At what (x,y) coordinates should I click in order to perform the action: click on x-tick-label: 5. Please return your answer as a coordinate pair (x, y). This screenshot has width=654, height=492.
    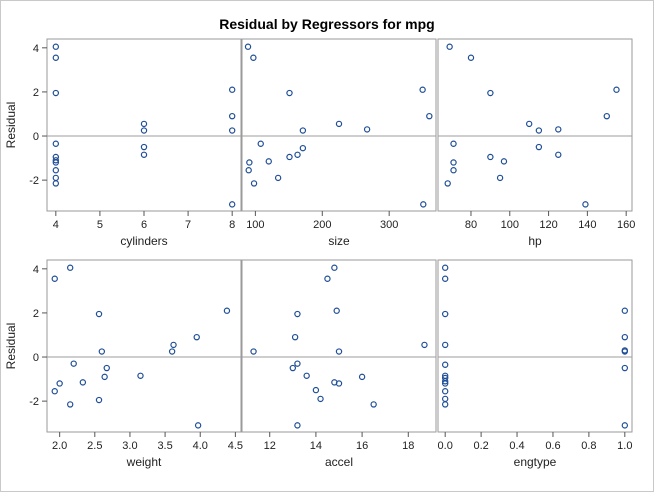
    Looking at the image, I should click on (100, 225).